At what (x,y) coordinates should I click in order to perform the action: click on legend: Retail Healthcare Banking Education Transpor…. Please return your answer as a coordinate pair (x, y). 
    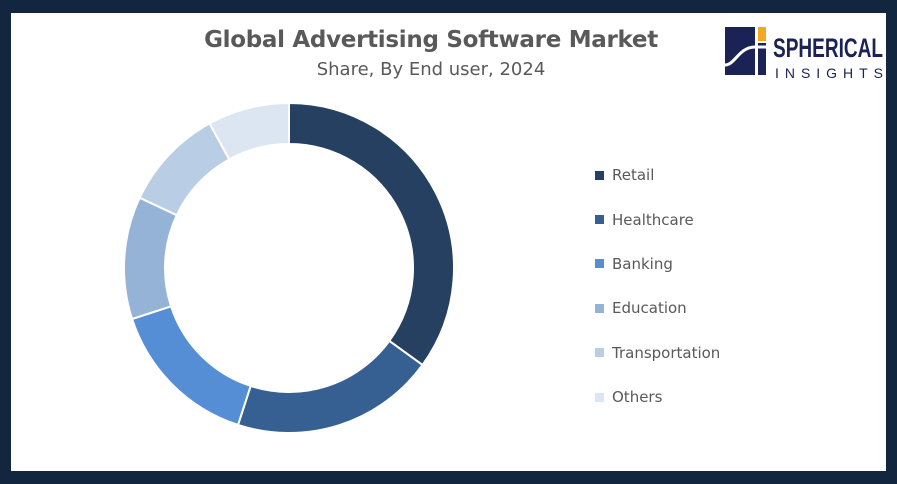
    Looking at the image, I should click on (657, 286).